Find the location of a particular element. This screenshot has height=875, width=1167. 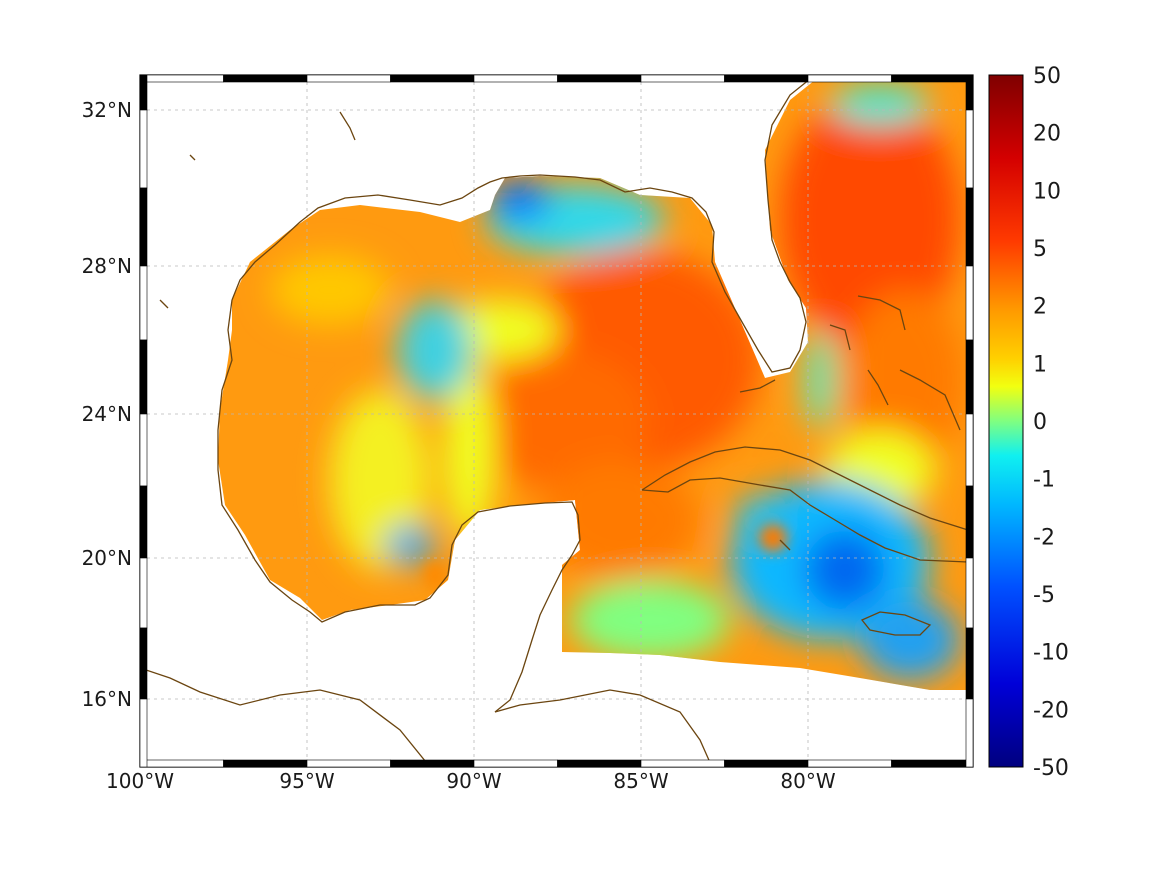

x-tick-label: 95°W is located at coordinates (306, 781).